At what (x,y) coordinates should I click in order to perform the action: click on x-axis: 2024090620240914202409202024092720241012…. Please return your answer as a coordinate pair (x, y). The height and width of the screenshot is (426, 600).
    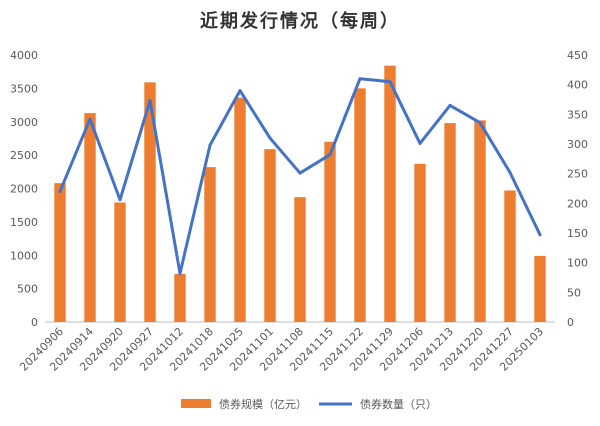
    Looking at the image, I should click on (281, 349).